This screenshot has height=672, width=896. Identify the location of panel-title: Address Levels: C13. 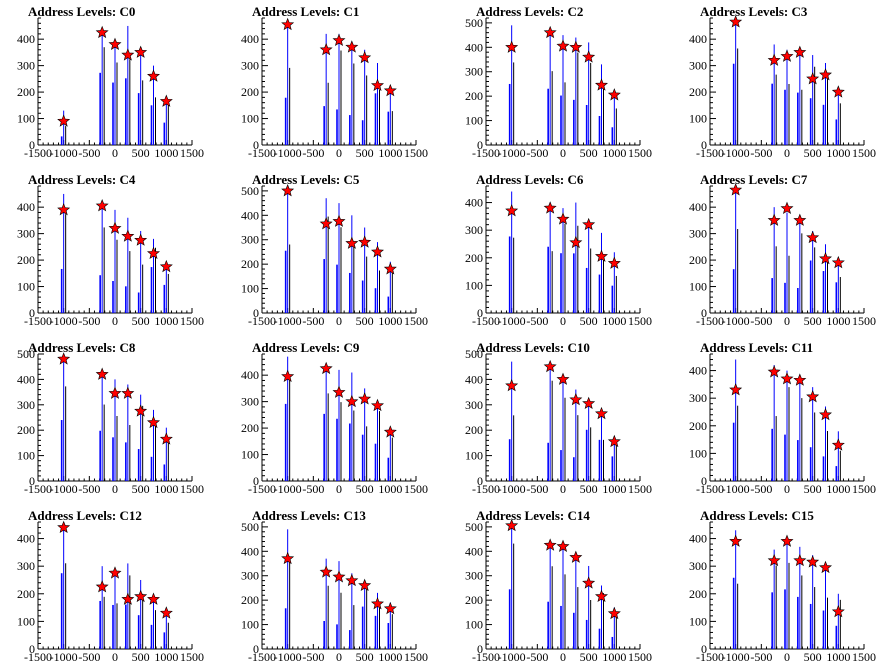
(309, 515).